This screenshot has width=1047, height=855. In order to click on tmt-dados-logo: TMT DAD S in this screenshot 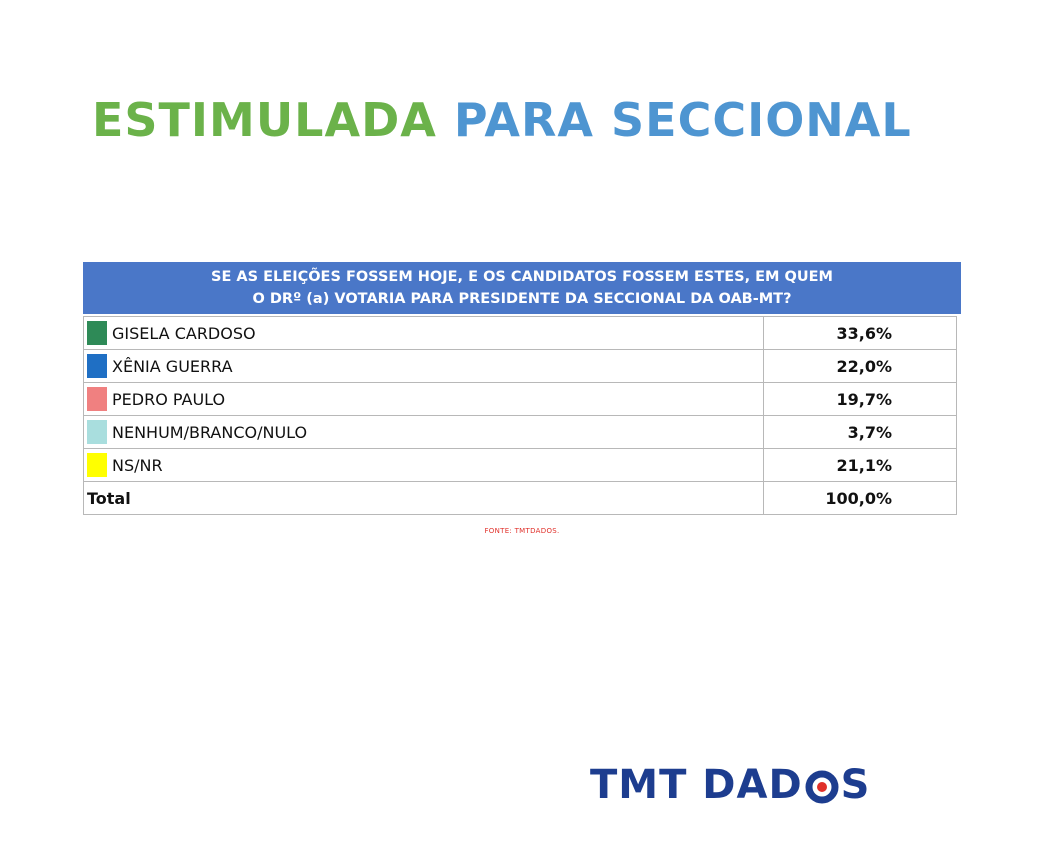, I will do `click(730, 785)`.